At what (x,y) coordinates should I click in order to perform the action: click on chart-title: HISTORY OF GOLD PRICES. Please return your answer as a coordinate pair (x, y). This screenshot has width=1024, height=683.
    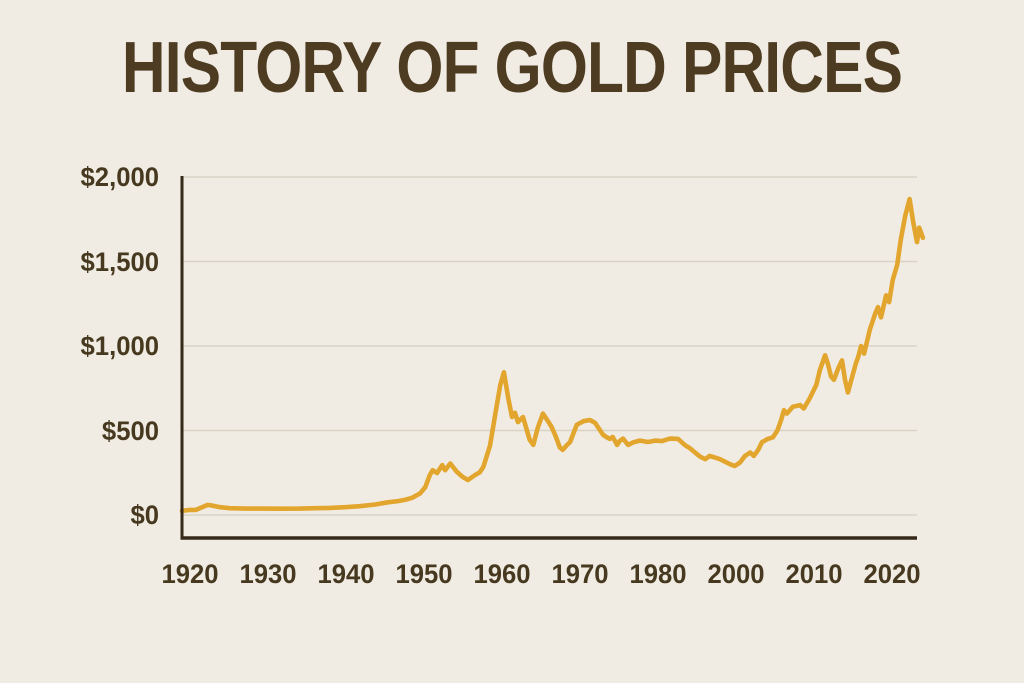
    Looking at the image, I should click on (512, 68).